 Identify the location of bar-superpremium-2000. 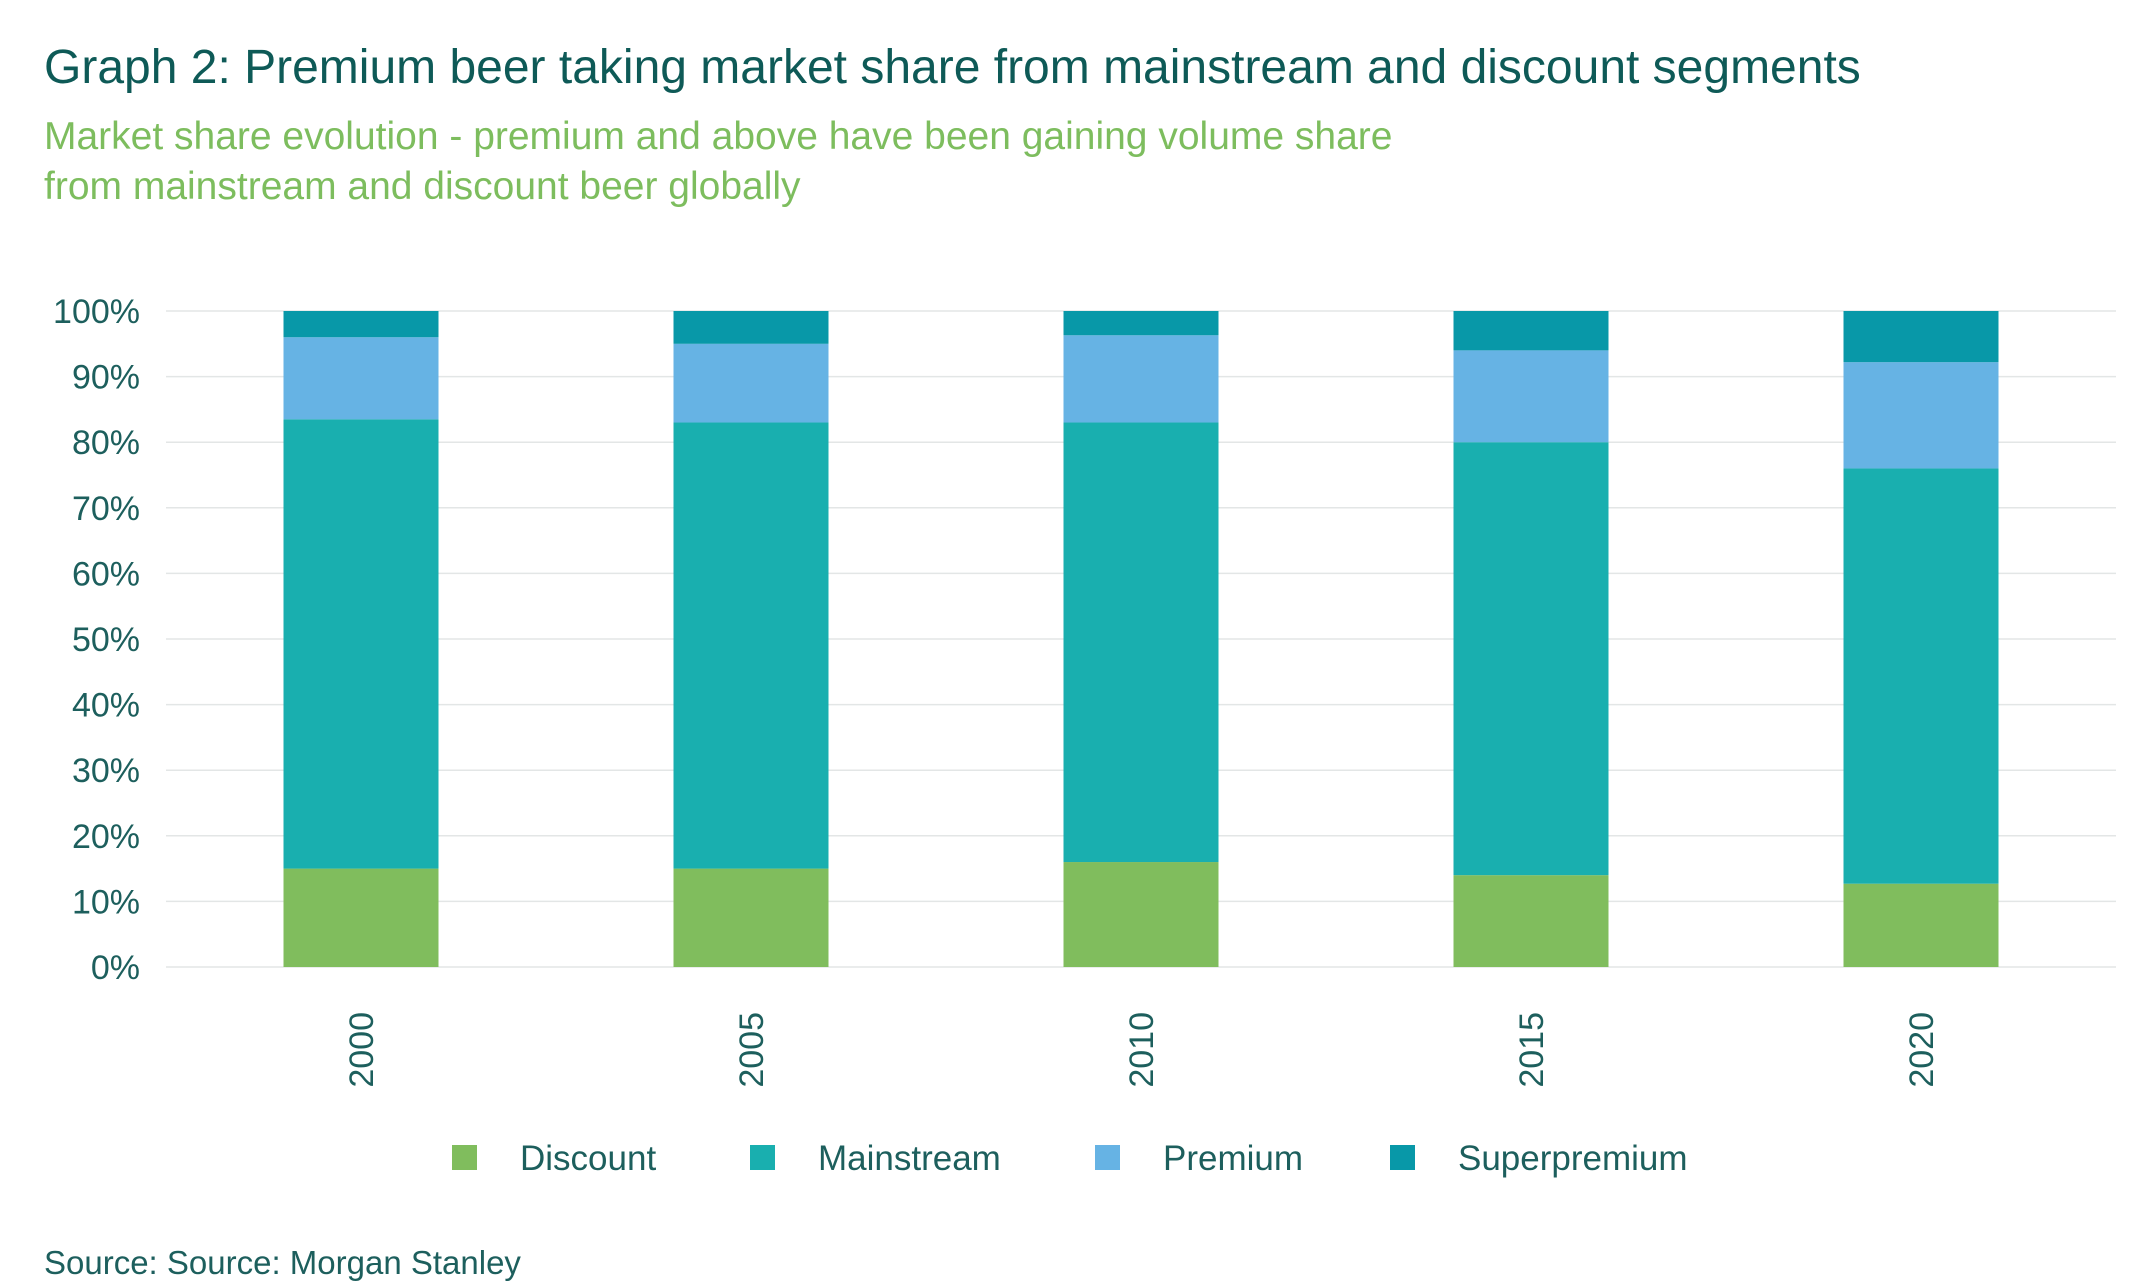
(361, 324).